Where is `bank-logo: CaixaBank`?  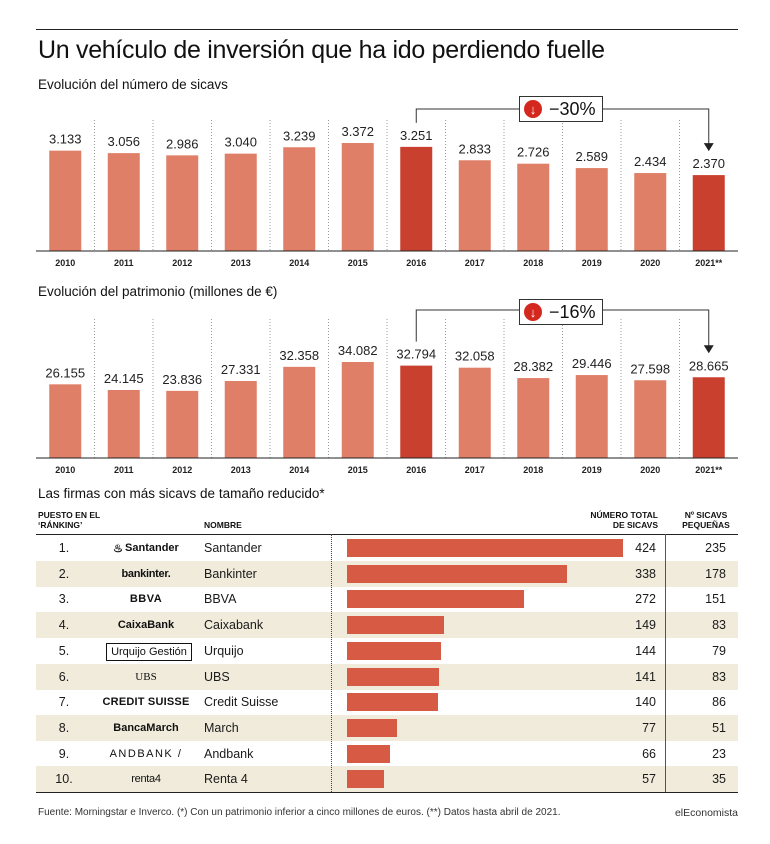
bank-logo: CaixaBank is located at coordinates (146, 625).